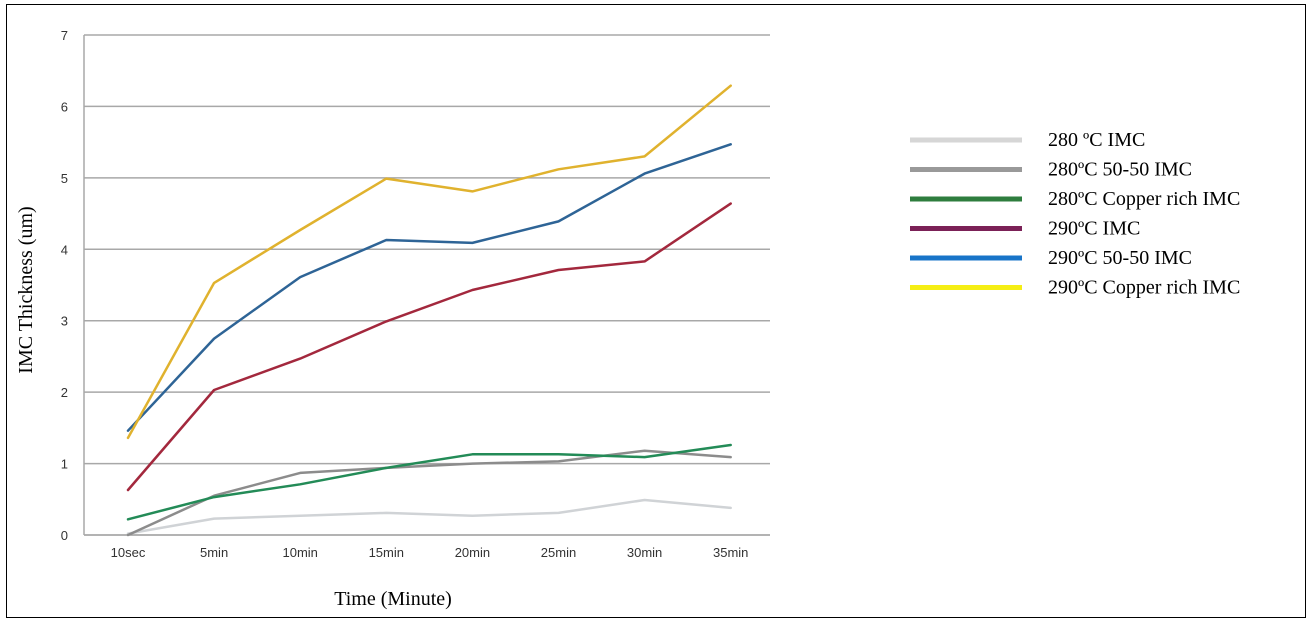  Describe the element at coordinates (430, 552) in the screenshot. I see `x-axis-ticks: 10sec 5min 10min 15min 20min 25min 30min 35min` at that location.